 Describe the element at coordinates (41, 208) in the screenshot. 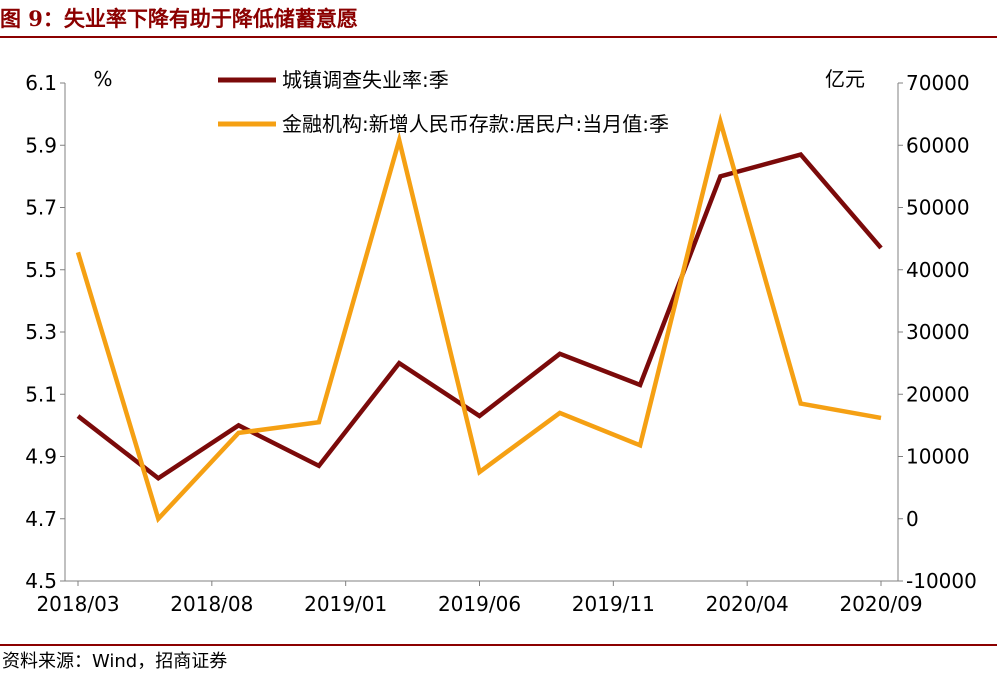

I see `left-tick-label: 5.7` at that location.